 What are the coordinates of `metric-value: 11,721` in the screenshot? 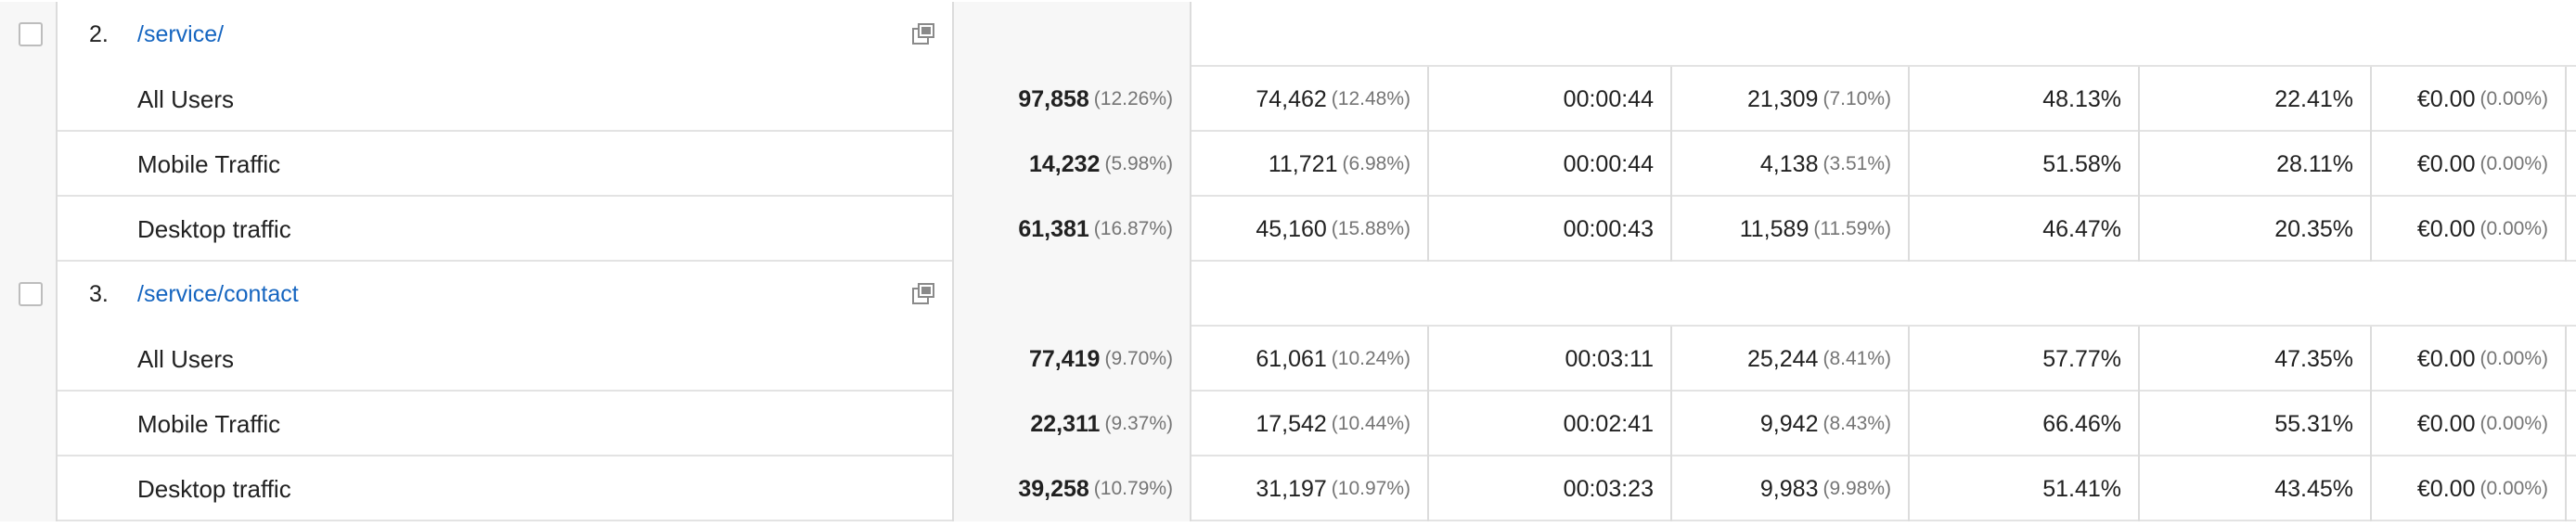 It's located at (1303, 163).